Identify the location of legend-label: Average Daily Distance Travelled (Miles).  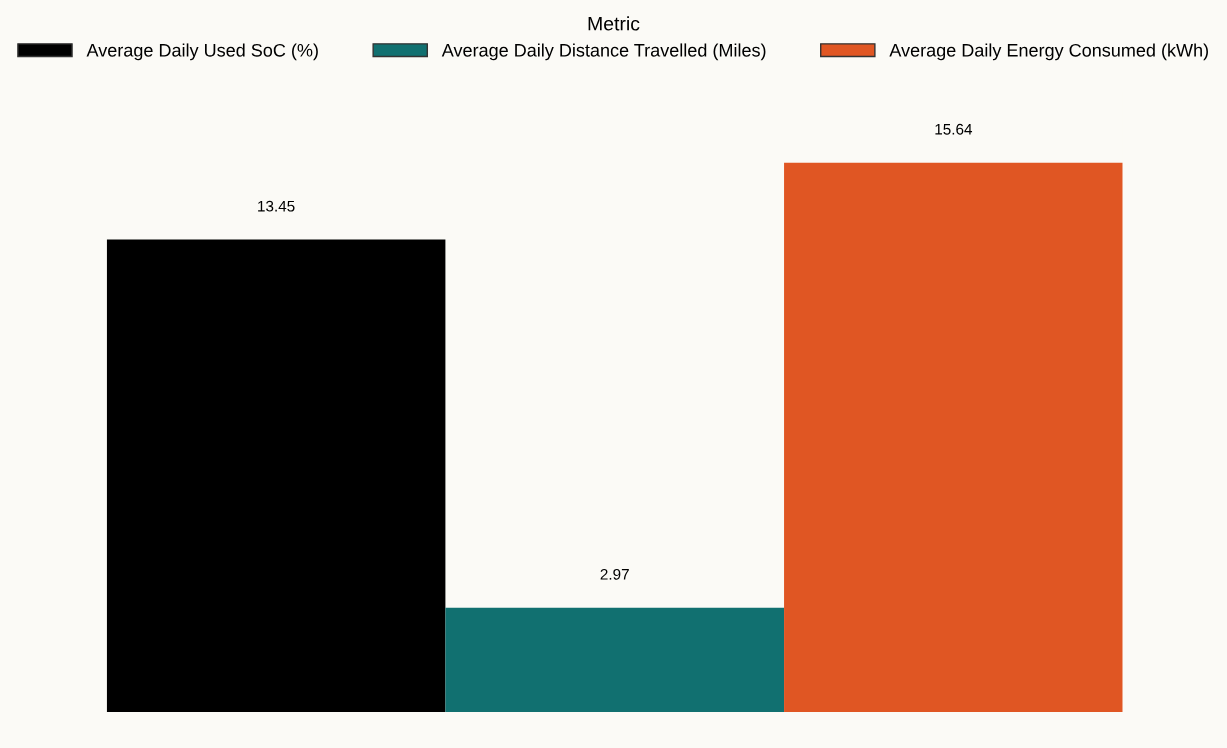
(603, 52).